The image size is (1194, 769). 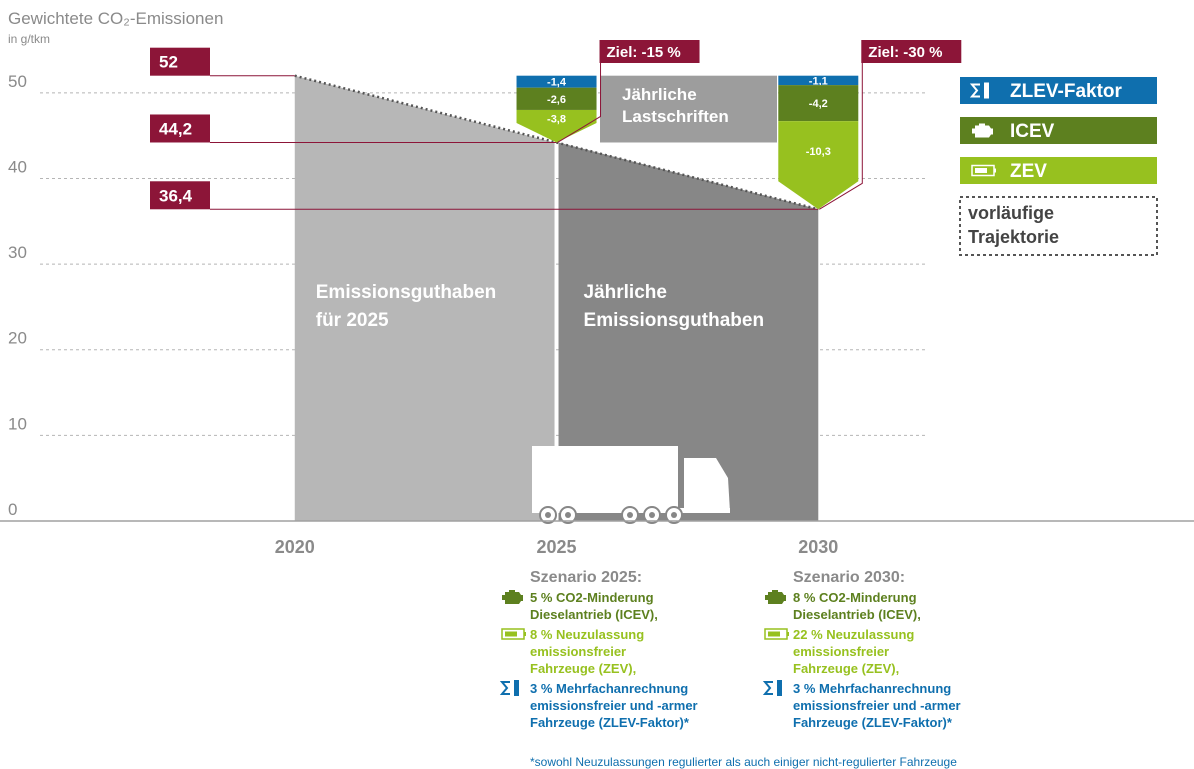 I want to click on value-label: 52, so click(x=168, y=62).